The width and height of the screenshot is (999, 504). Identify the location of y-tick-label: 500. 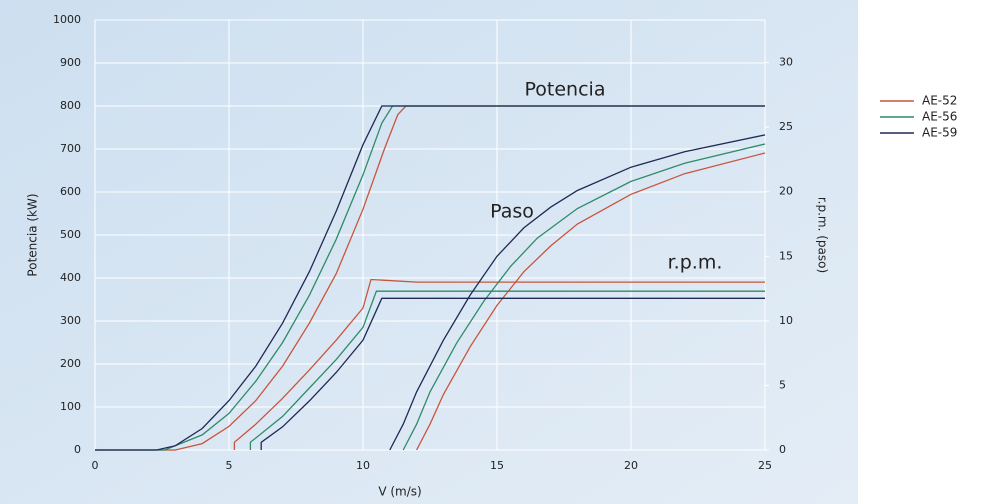
(70, 234).